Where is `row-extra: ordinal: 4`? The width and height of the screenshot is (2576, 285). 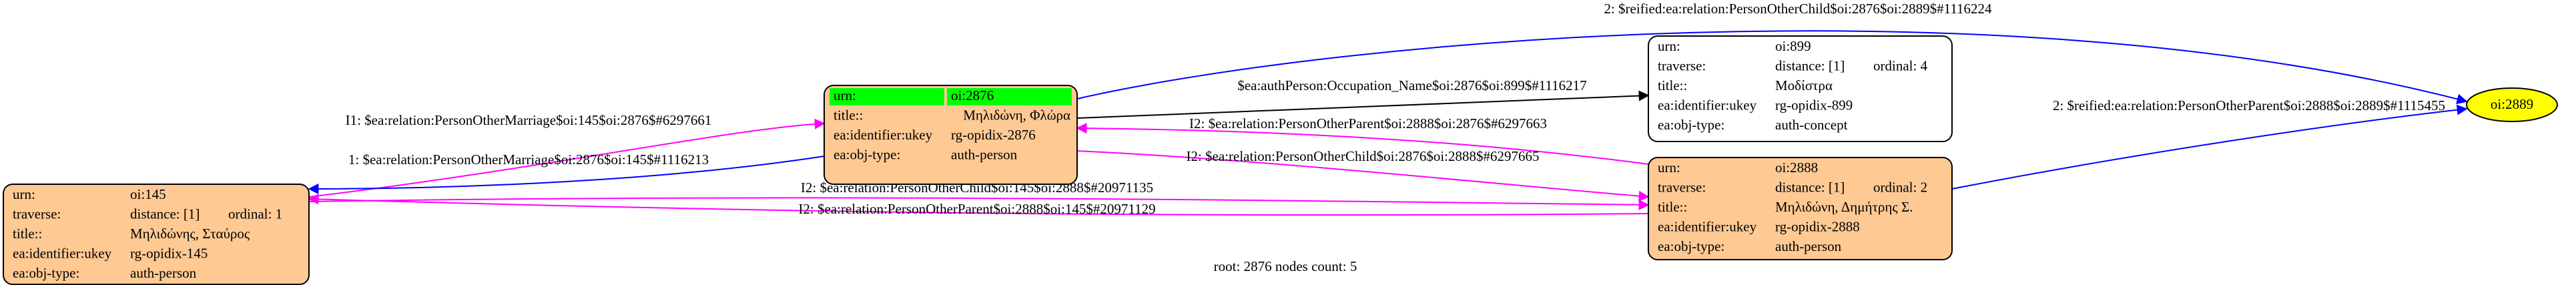 row-extra: ordinal: 4 is located at coordinates (1901, 65).